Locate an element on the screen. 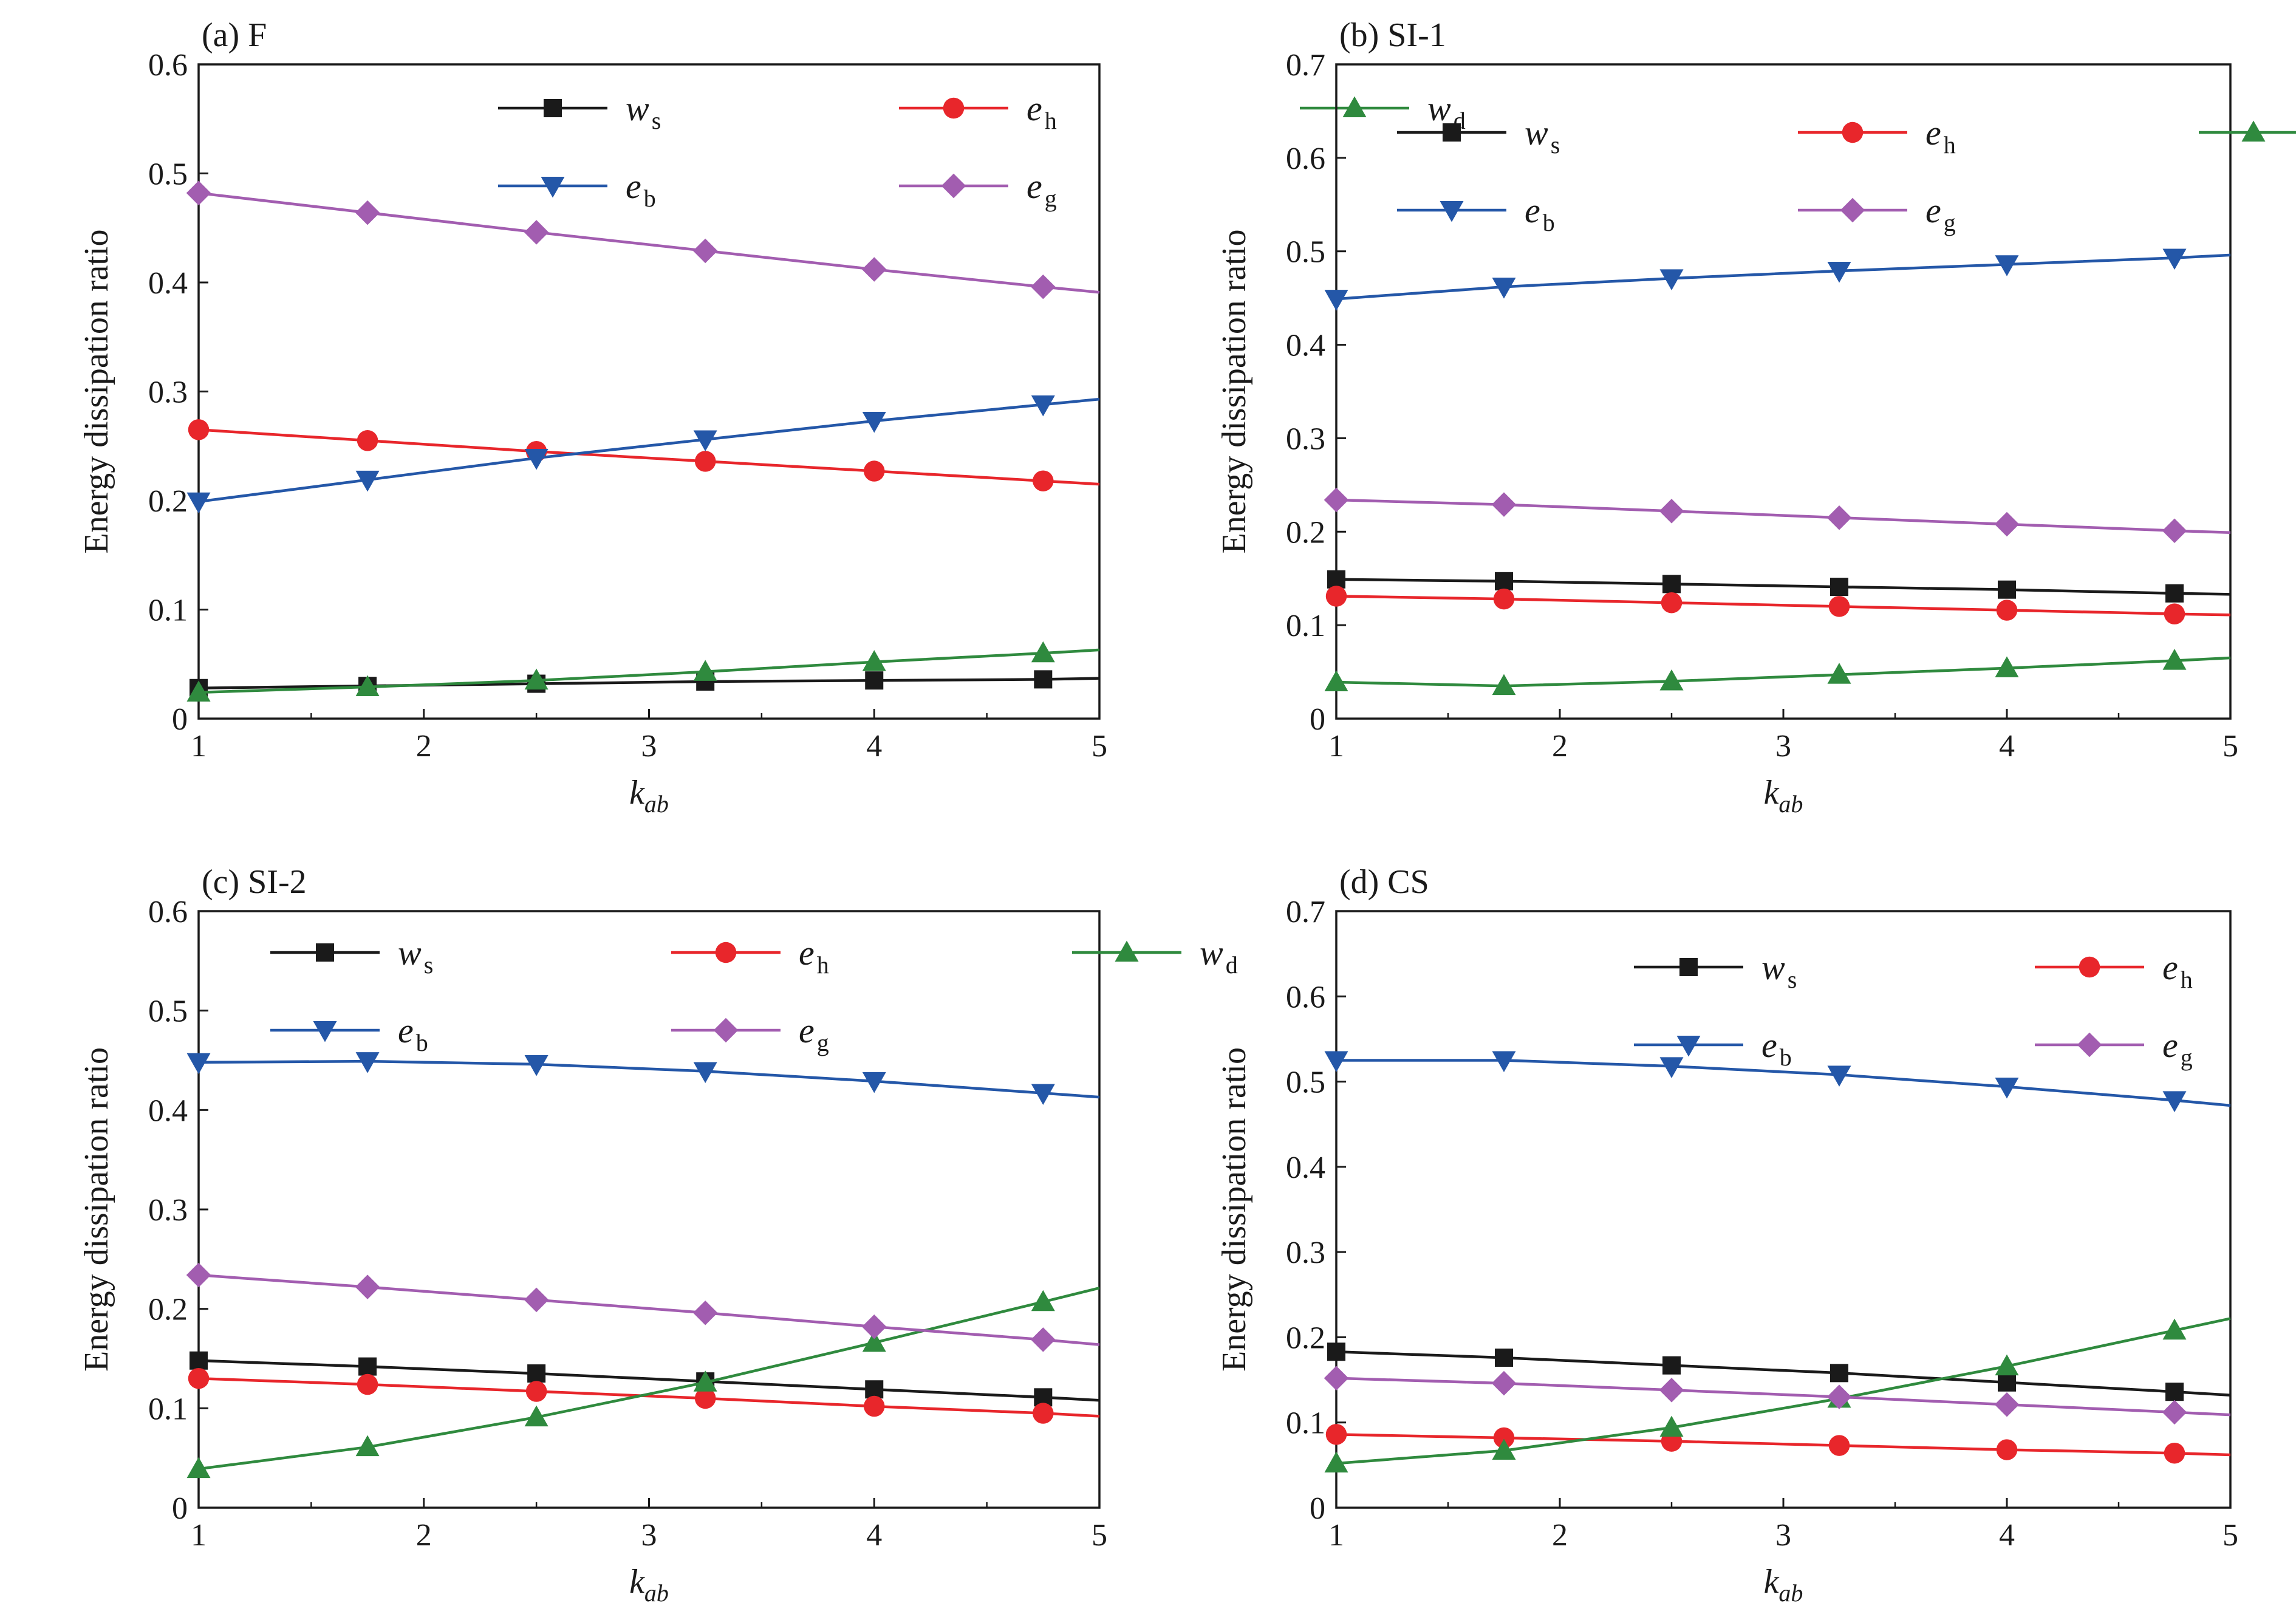 Image resolution: width=2296 pixels, height=1614 pixels. panel-title: (a) F is located at coordinates (234, 35).